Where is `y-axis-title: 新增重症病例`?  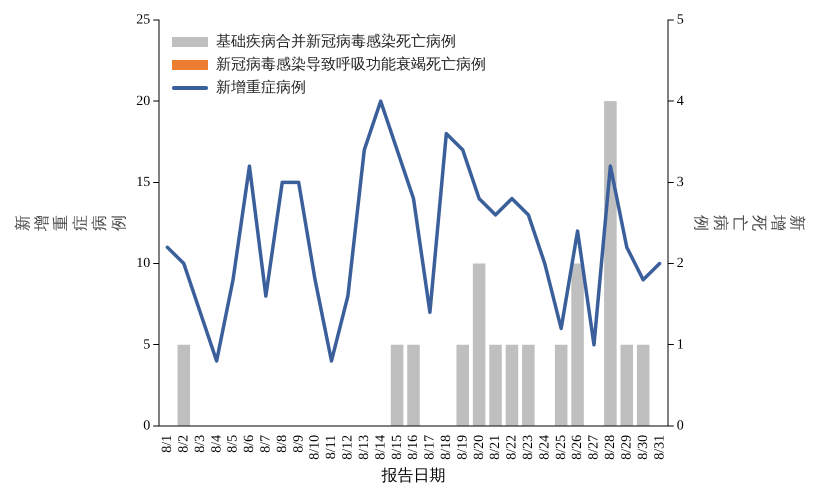
y-axis-title: 新增重症病例 is located at coordinates (71, 223).